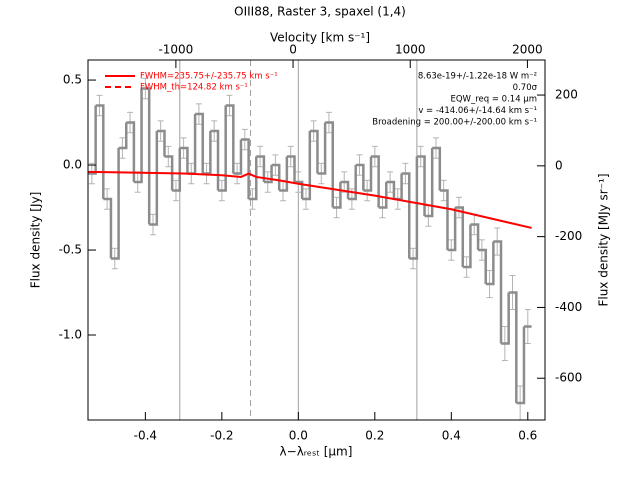 This screenshot has width=640, height=480. What do you see at coordinates (568, 378) in the screenshot?
I see `y2-tick-label: -600` at bounding box center [568, 378].